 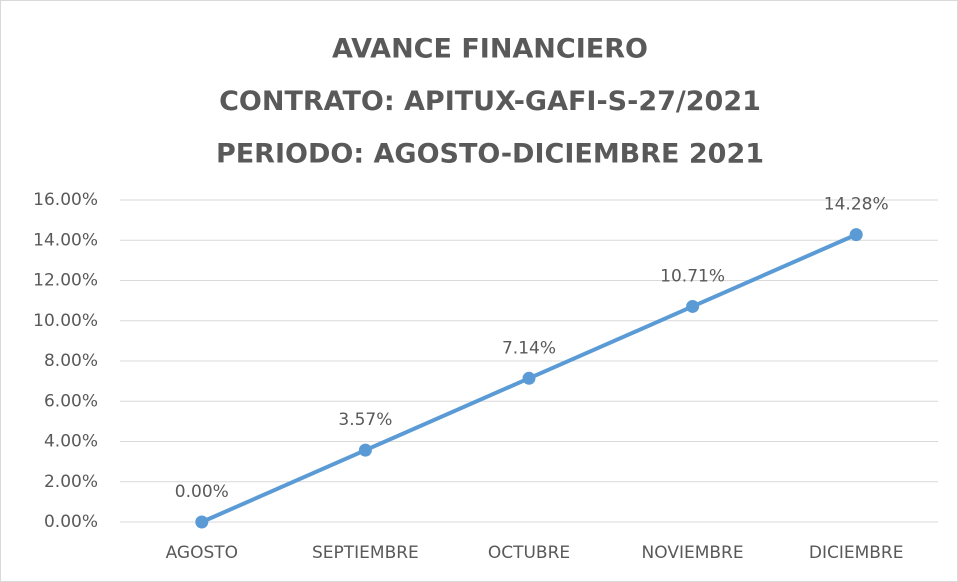 What do you see at coordinates (65, 240) in the screenshot?
I see `y-tick-label: 14.00%` at bounding box center [65, 240].